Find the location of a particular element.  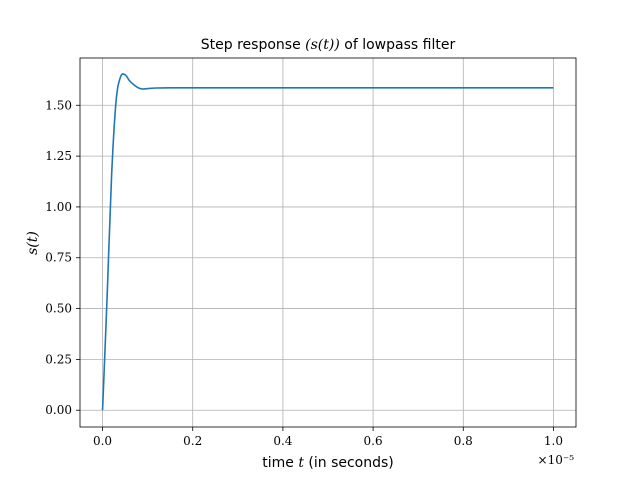

y-tick-label: 0.75 is located at coordinates (58, 258).